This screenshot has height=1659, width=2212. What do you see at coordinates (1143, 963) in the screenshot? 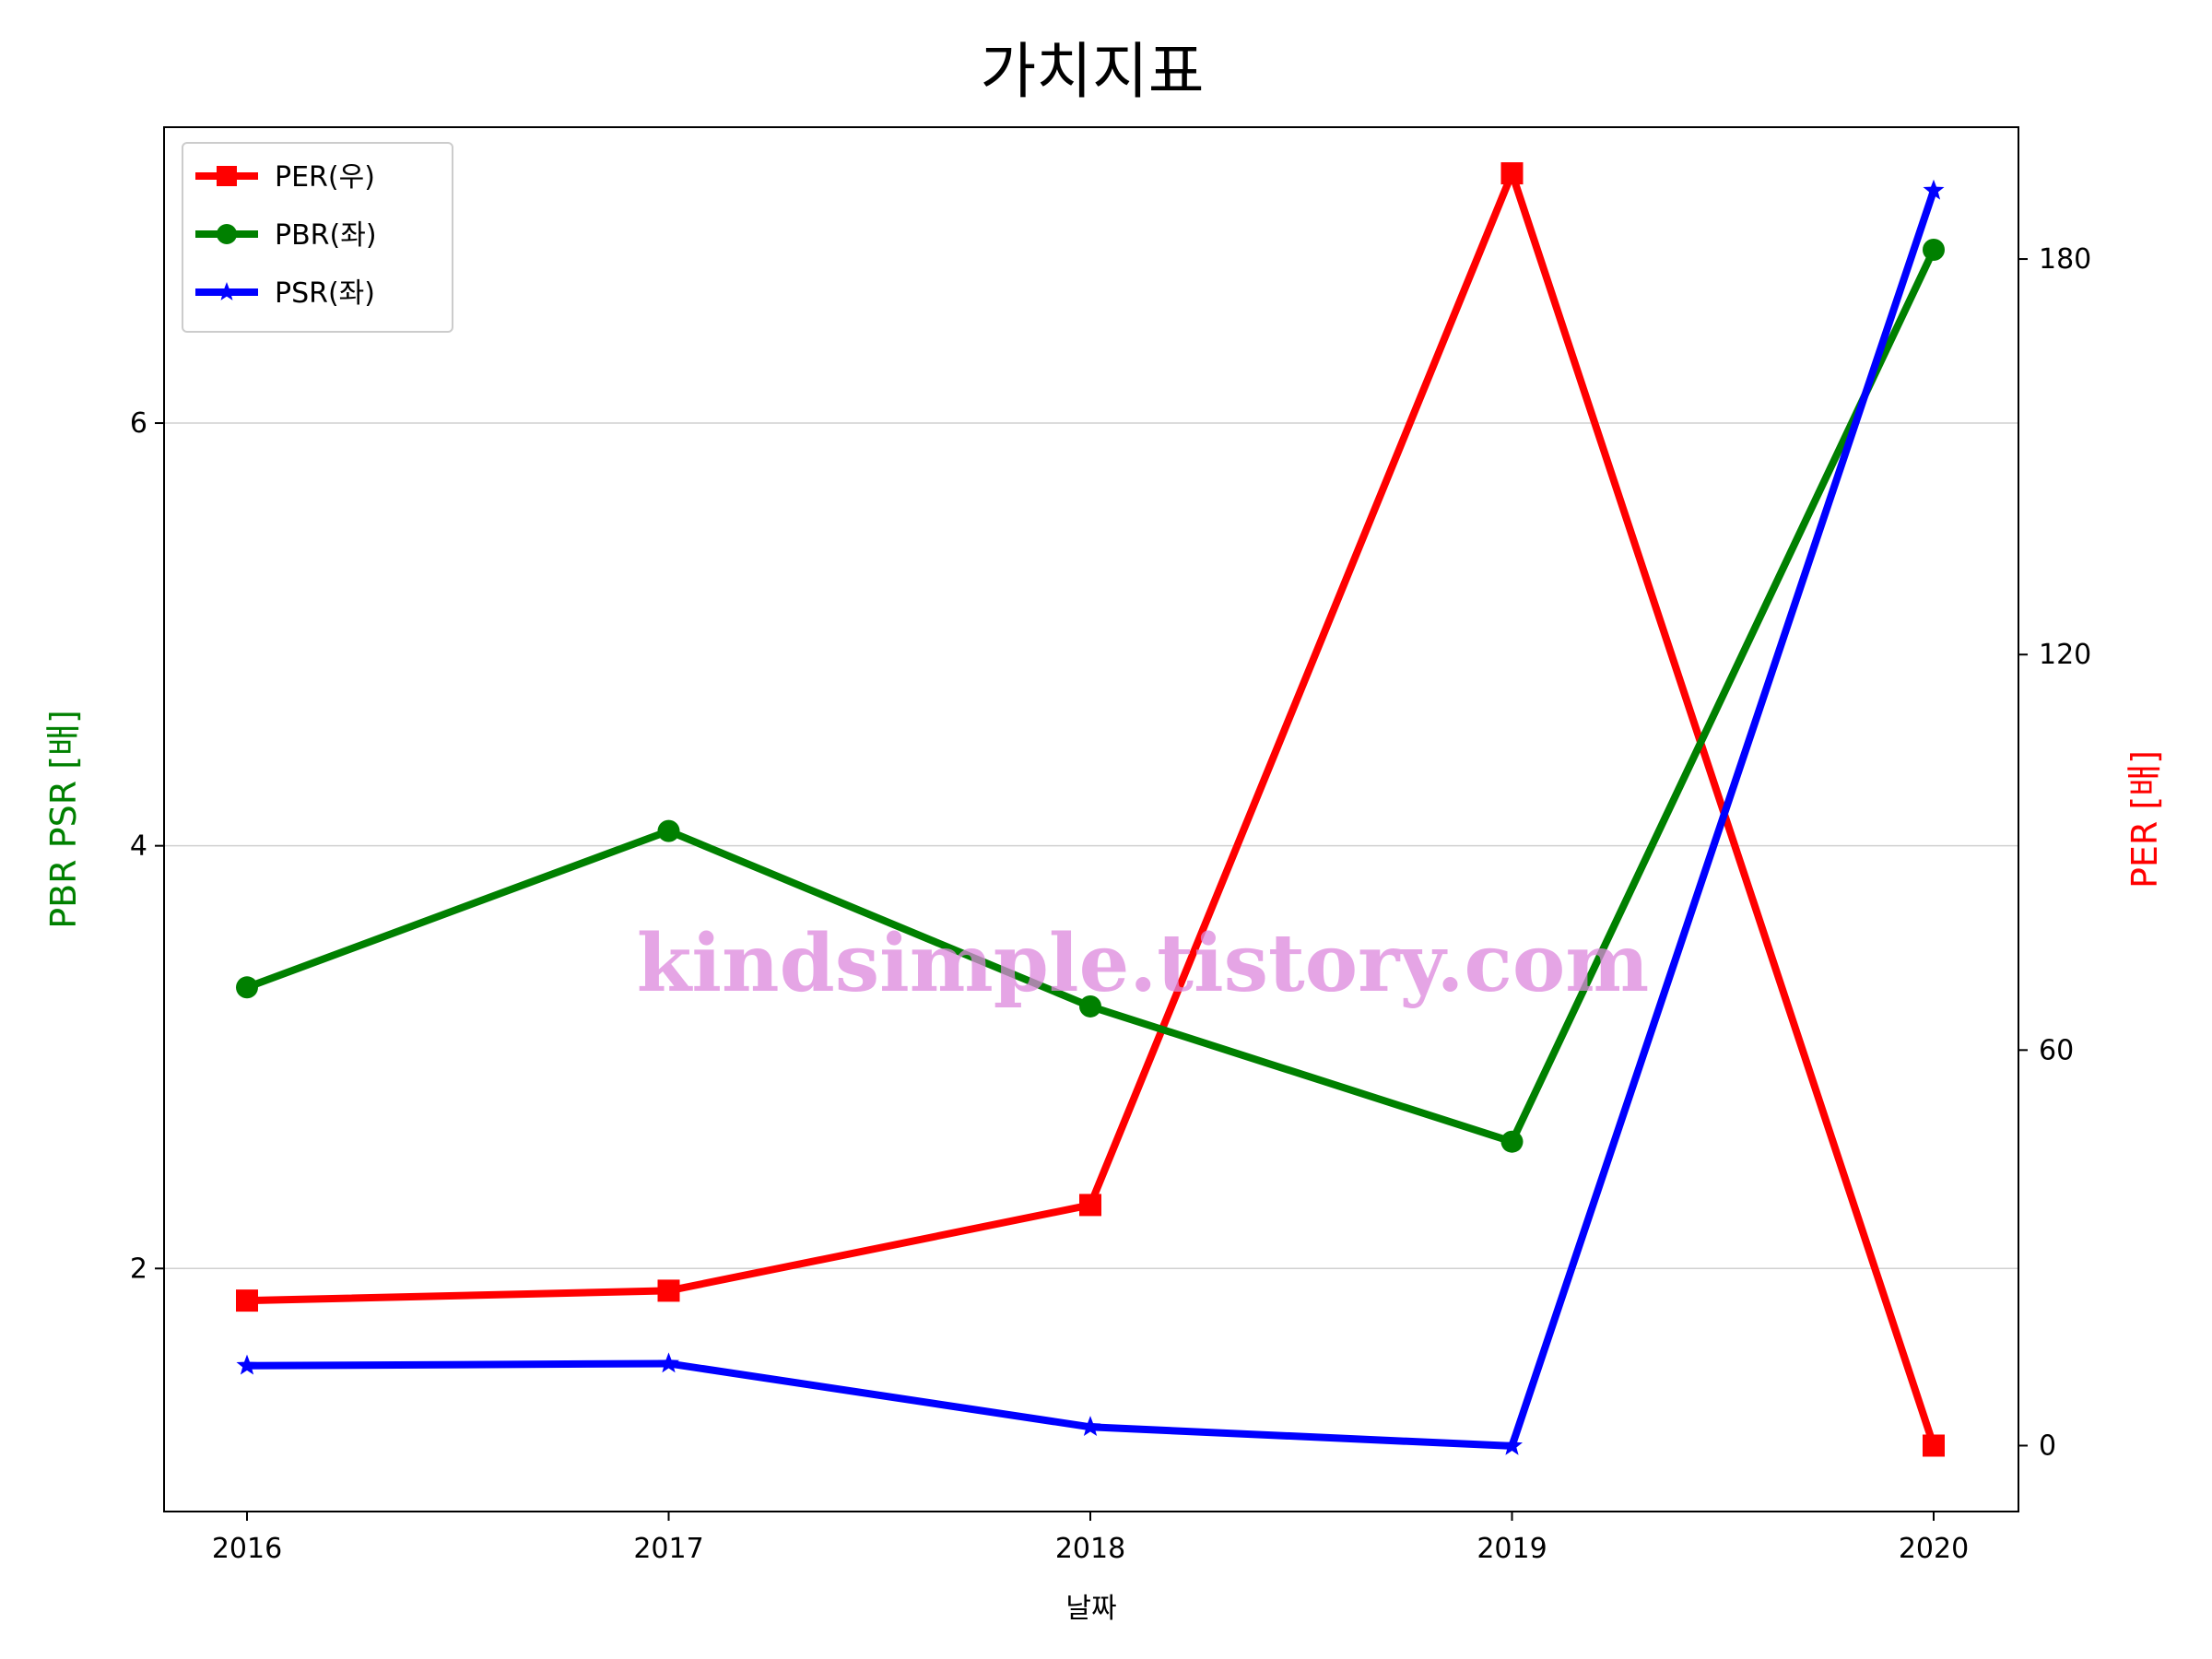
I see `watermark-text: kindsimple.tistory.com` at bounding box center [1143, 963].